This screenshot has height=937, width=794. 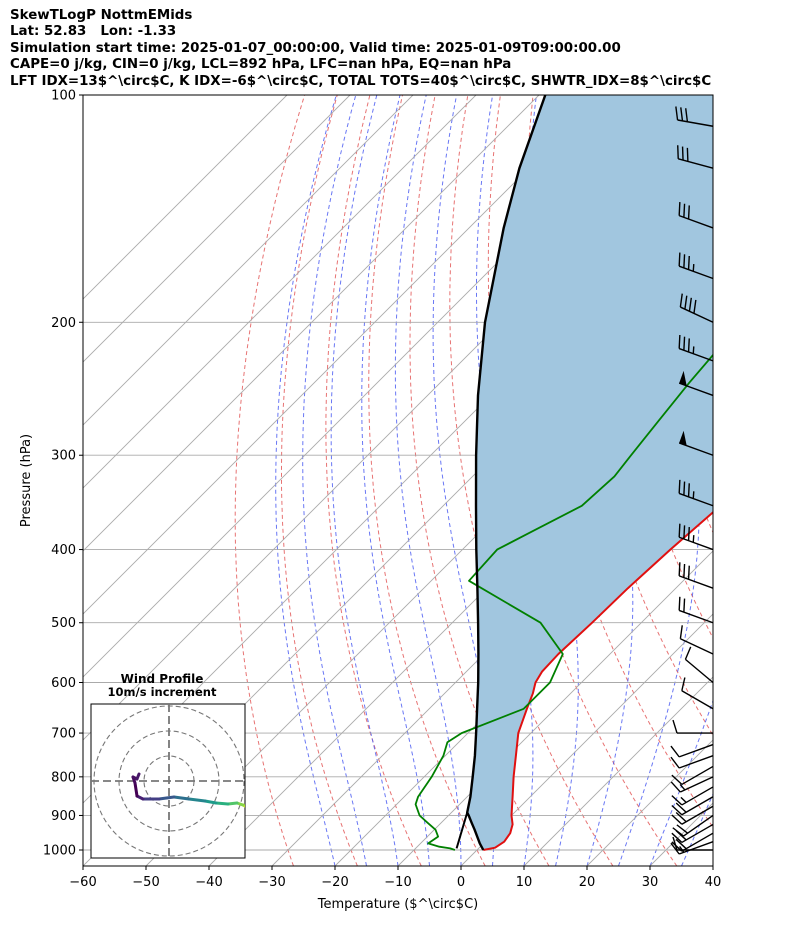 What do you see at coordinates (334, 882) in the screenshot?
I see `x-tick-label: −20` at bounding box center [334, 882].